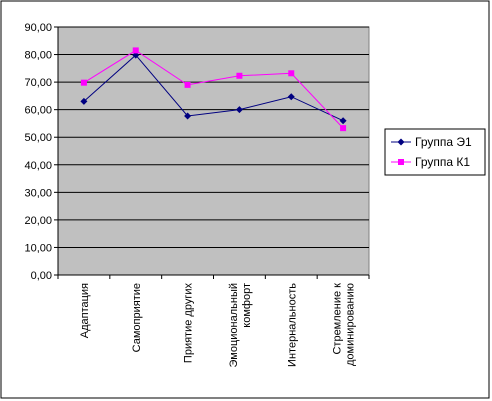  I want to click on x-category-label: Адаптация, so click(85, 310).